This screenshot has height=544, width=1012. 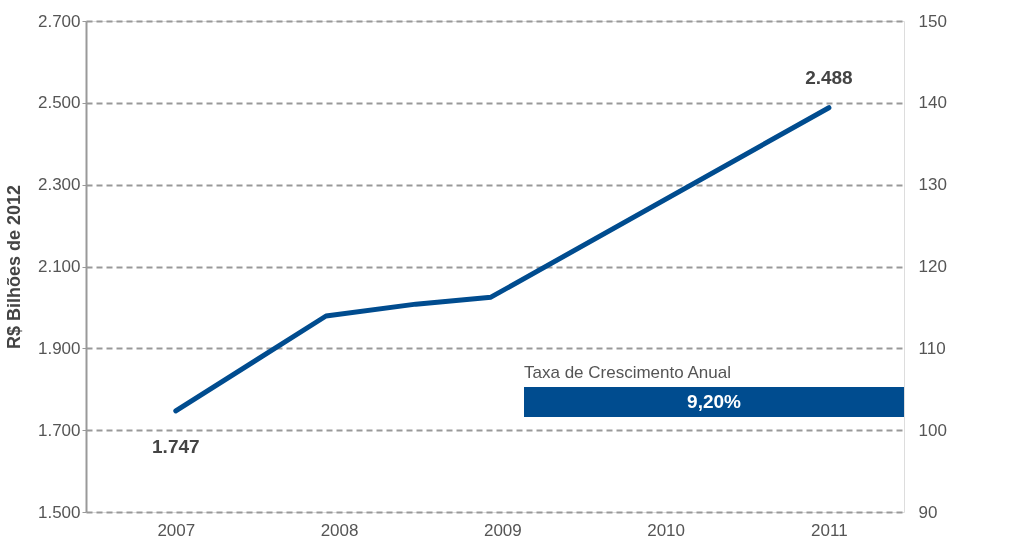 What do you see at coordinates (502, 530) in the screenshot?
I see `x-tick-label: 2009` at bounding box center [502, 530].